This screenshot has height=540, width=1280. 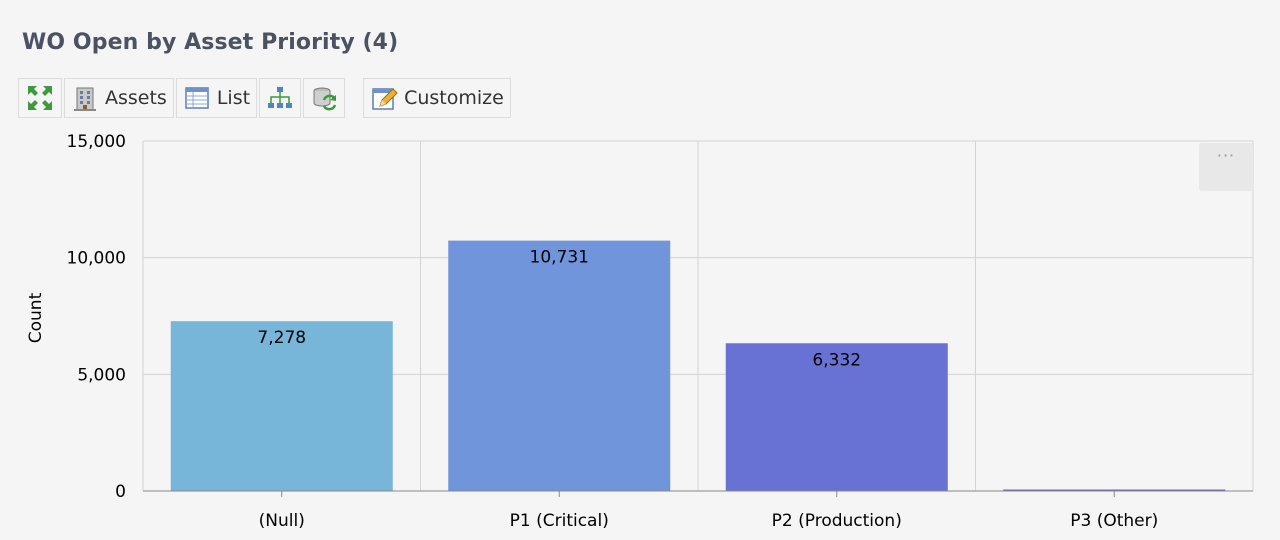 What do you see at coordinates (836, 360) in the screenshot?
I see `bar-value-label: 6,332` at bounding box center [836, 360].